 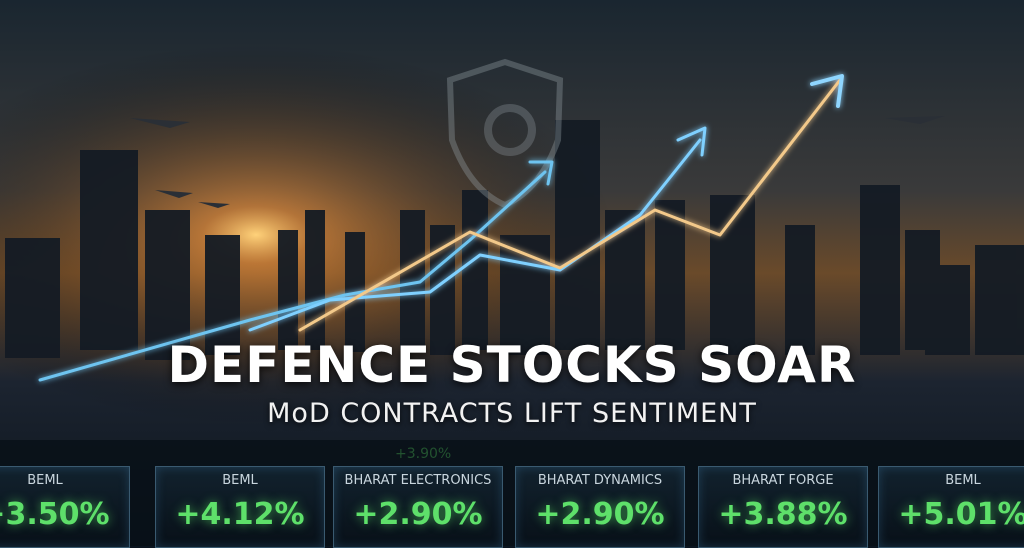 I want to click on ticker-tile: BEML +4.12%, so click(x=240, y=507).